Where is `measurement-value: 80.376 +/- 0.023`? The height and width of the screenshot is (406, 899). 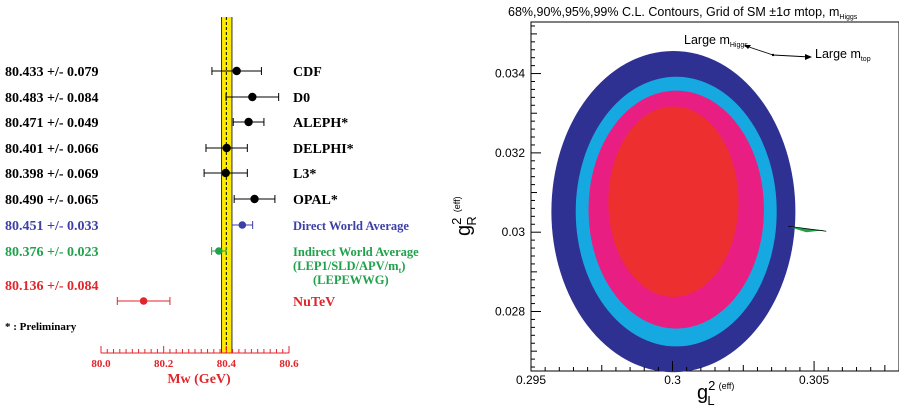
measurement-value: 80.376 +/- 0.023 is located at coordinates (52, 252).